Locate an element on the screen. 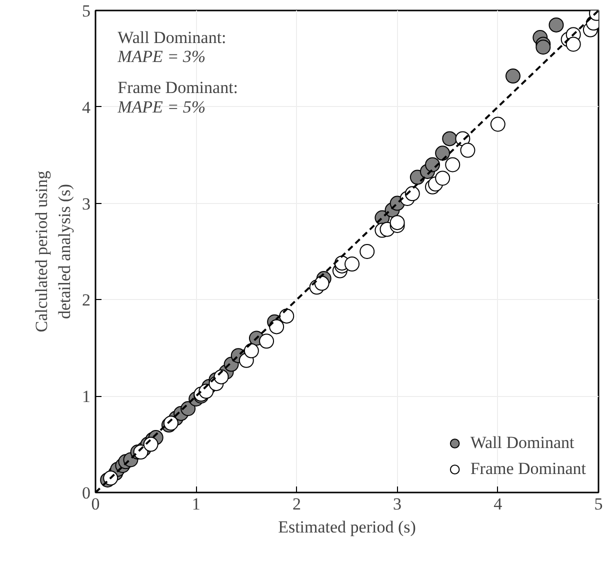 This screenshot has height=562, width=614. x-tick-label: 1 is located at coordinates (196, 504).